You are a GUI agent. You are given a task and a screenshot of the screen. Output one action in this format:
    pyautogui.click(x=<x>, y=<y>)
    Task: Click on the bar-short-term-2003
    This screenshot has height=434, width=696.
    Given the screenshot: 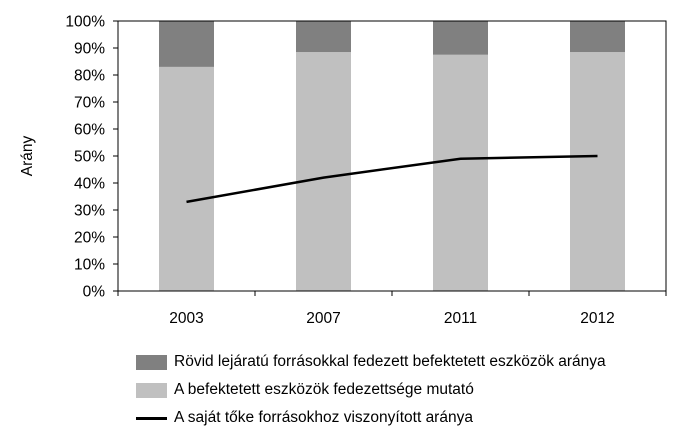 What is the action you would take?
    pyautogui.click(x=186, y=44)
    